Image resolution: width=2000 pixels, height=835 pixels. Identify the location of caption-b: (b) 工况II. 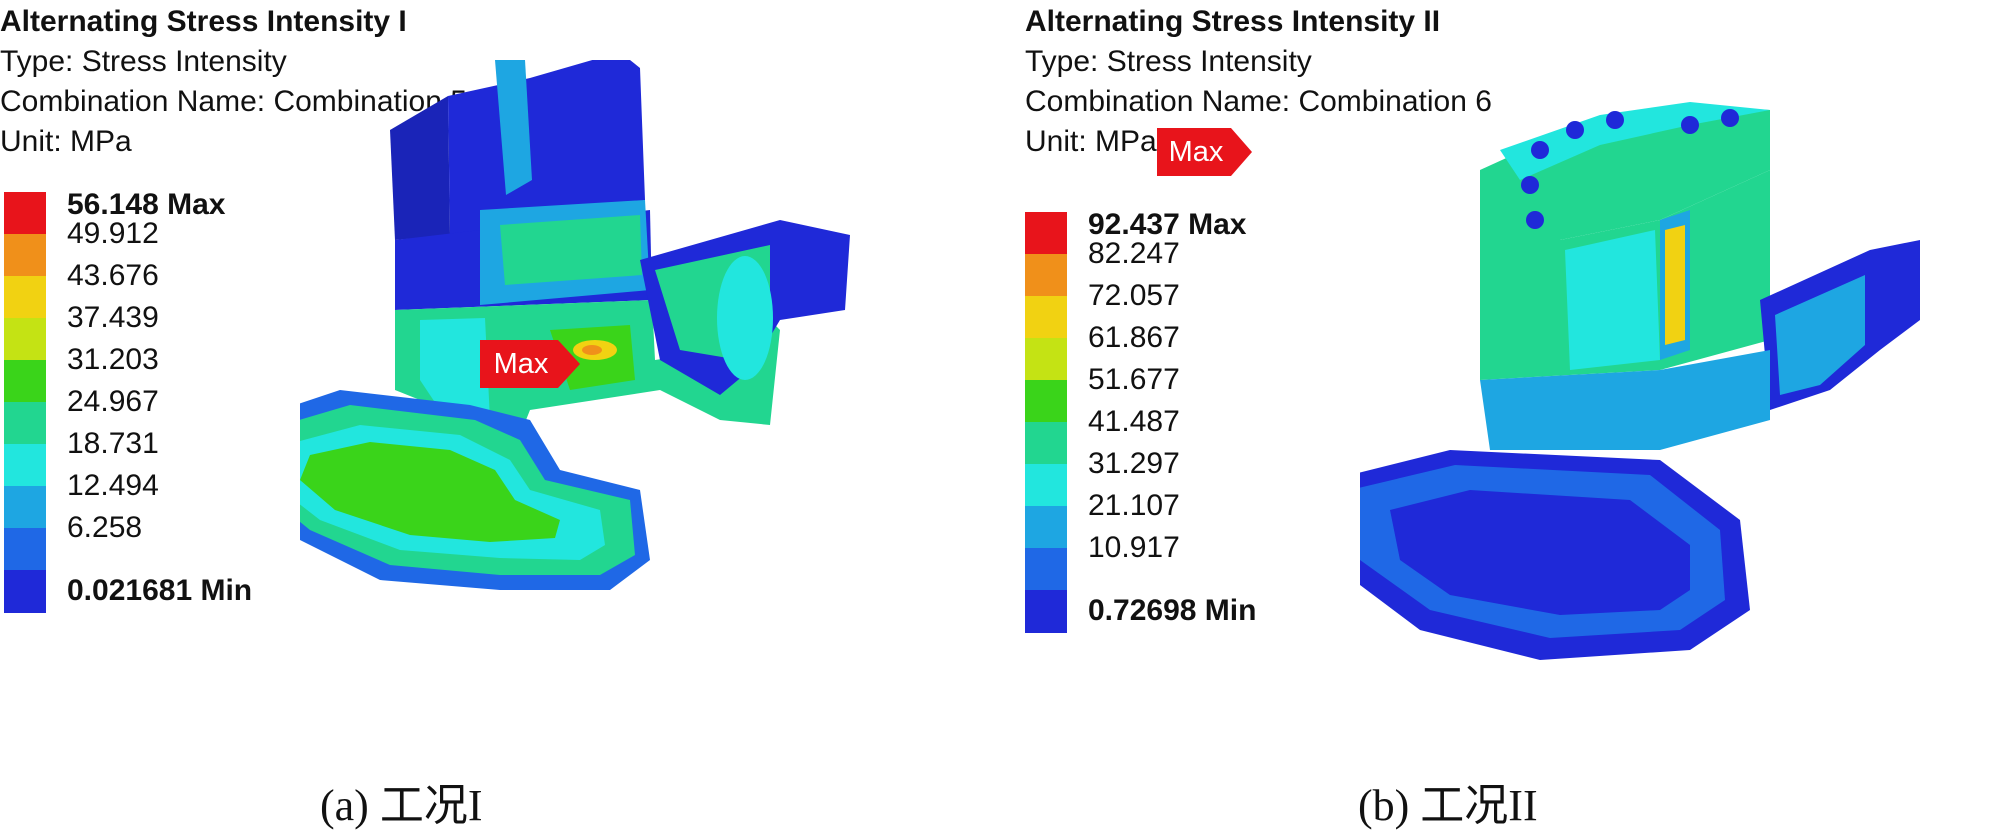
(1448, 805).